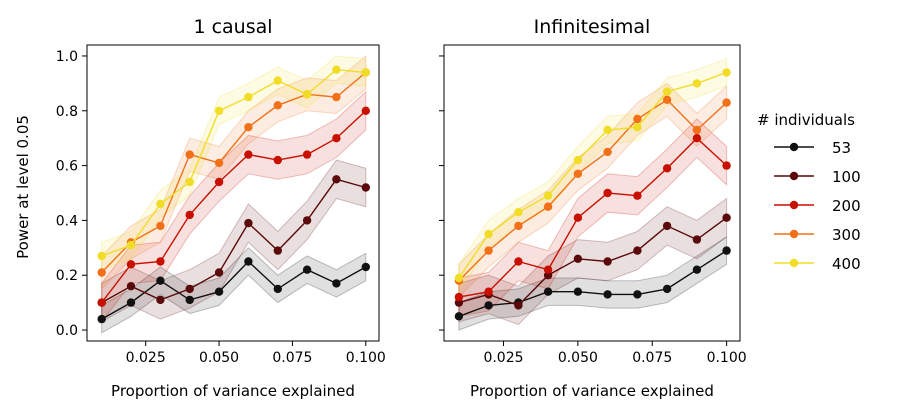 The image size is (910, 414). Describe the element at coordinates (67, 331) in the screenshot. I see `y-tick-label: 0.0` at that location.